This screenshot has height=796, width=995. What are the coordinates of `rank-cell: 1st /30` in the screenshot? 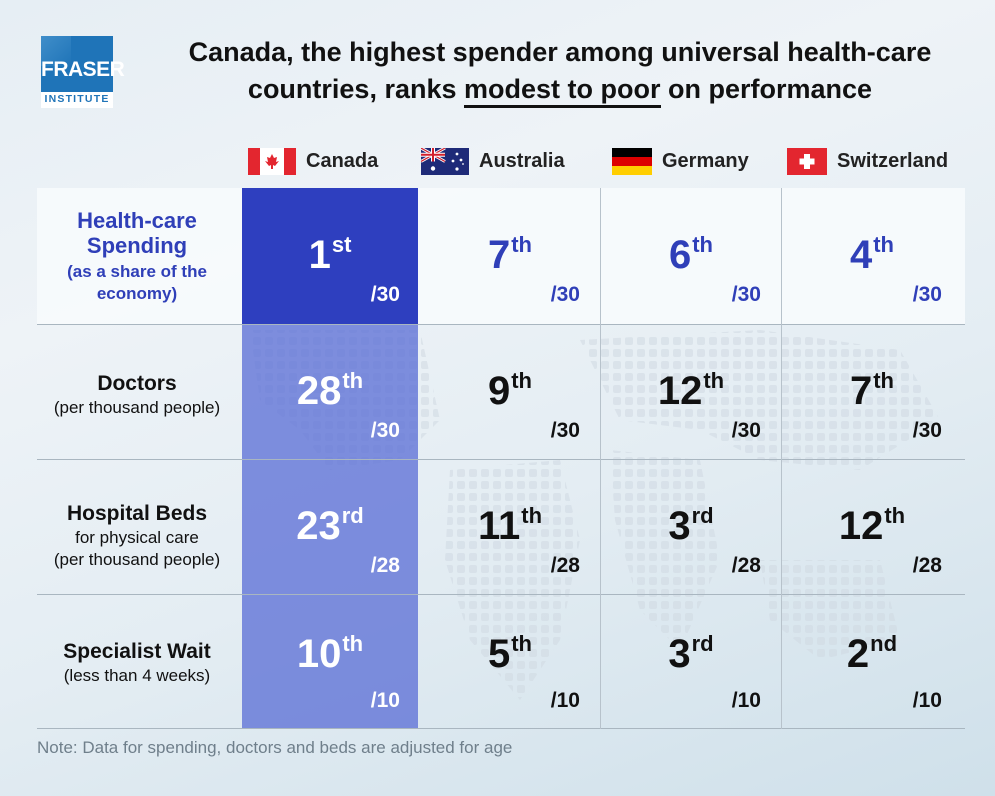 It's located at (330, 255).